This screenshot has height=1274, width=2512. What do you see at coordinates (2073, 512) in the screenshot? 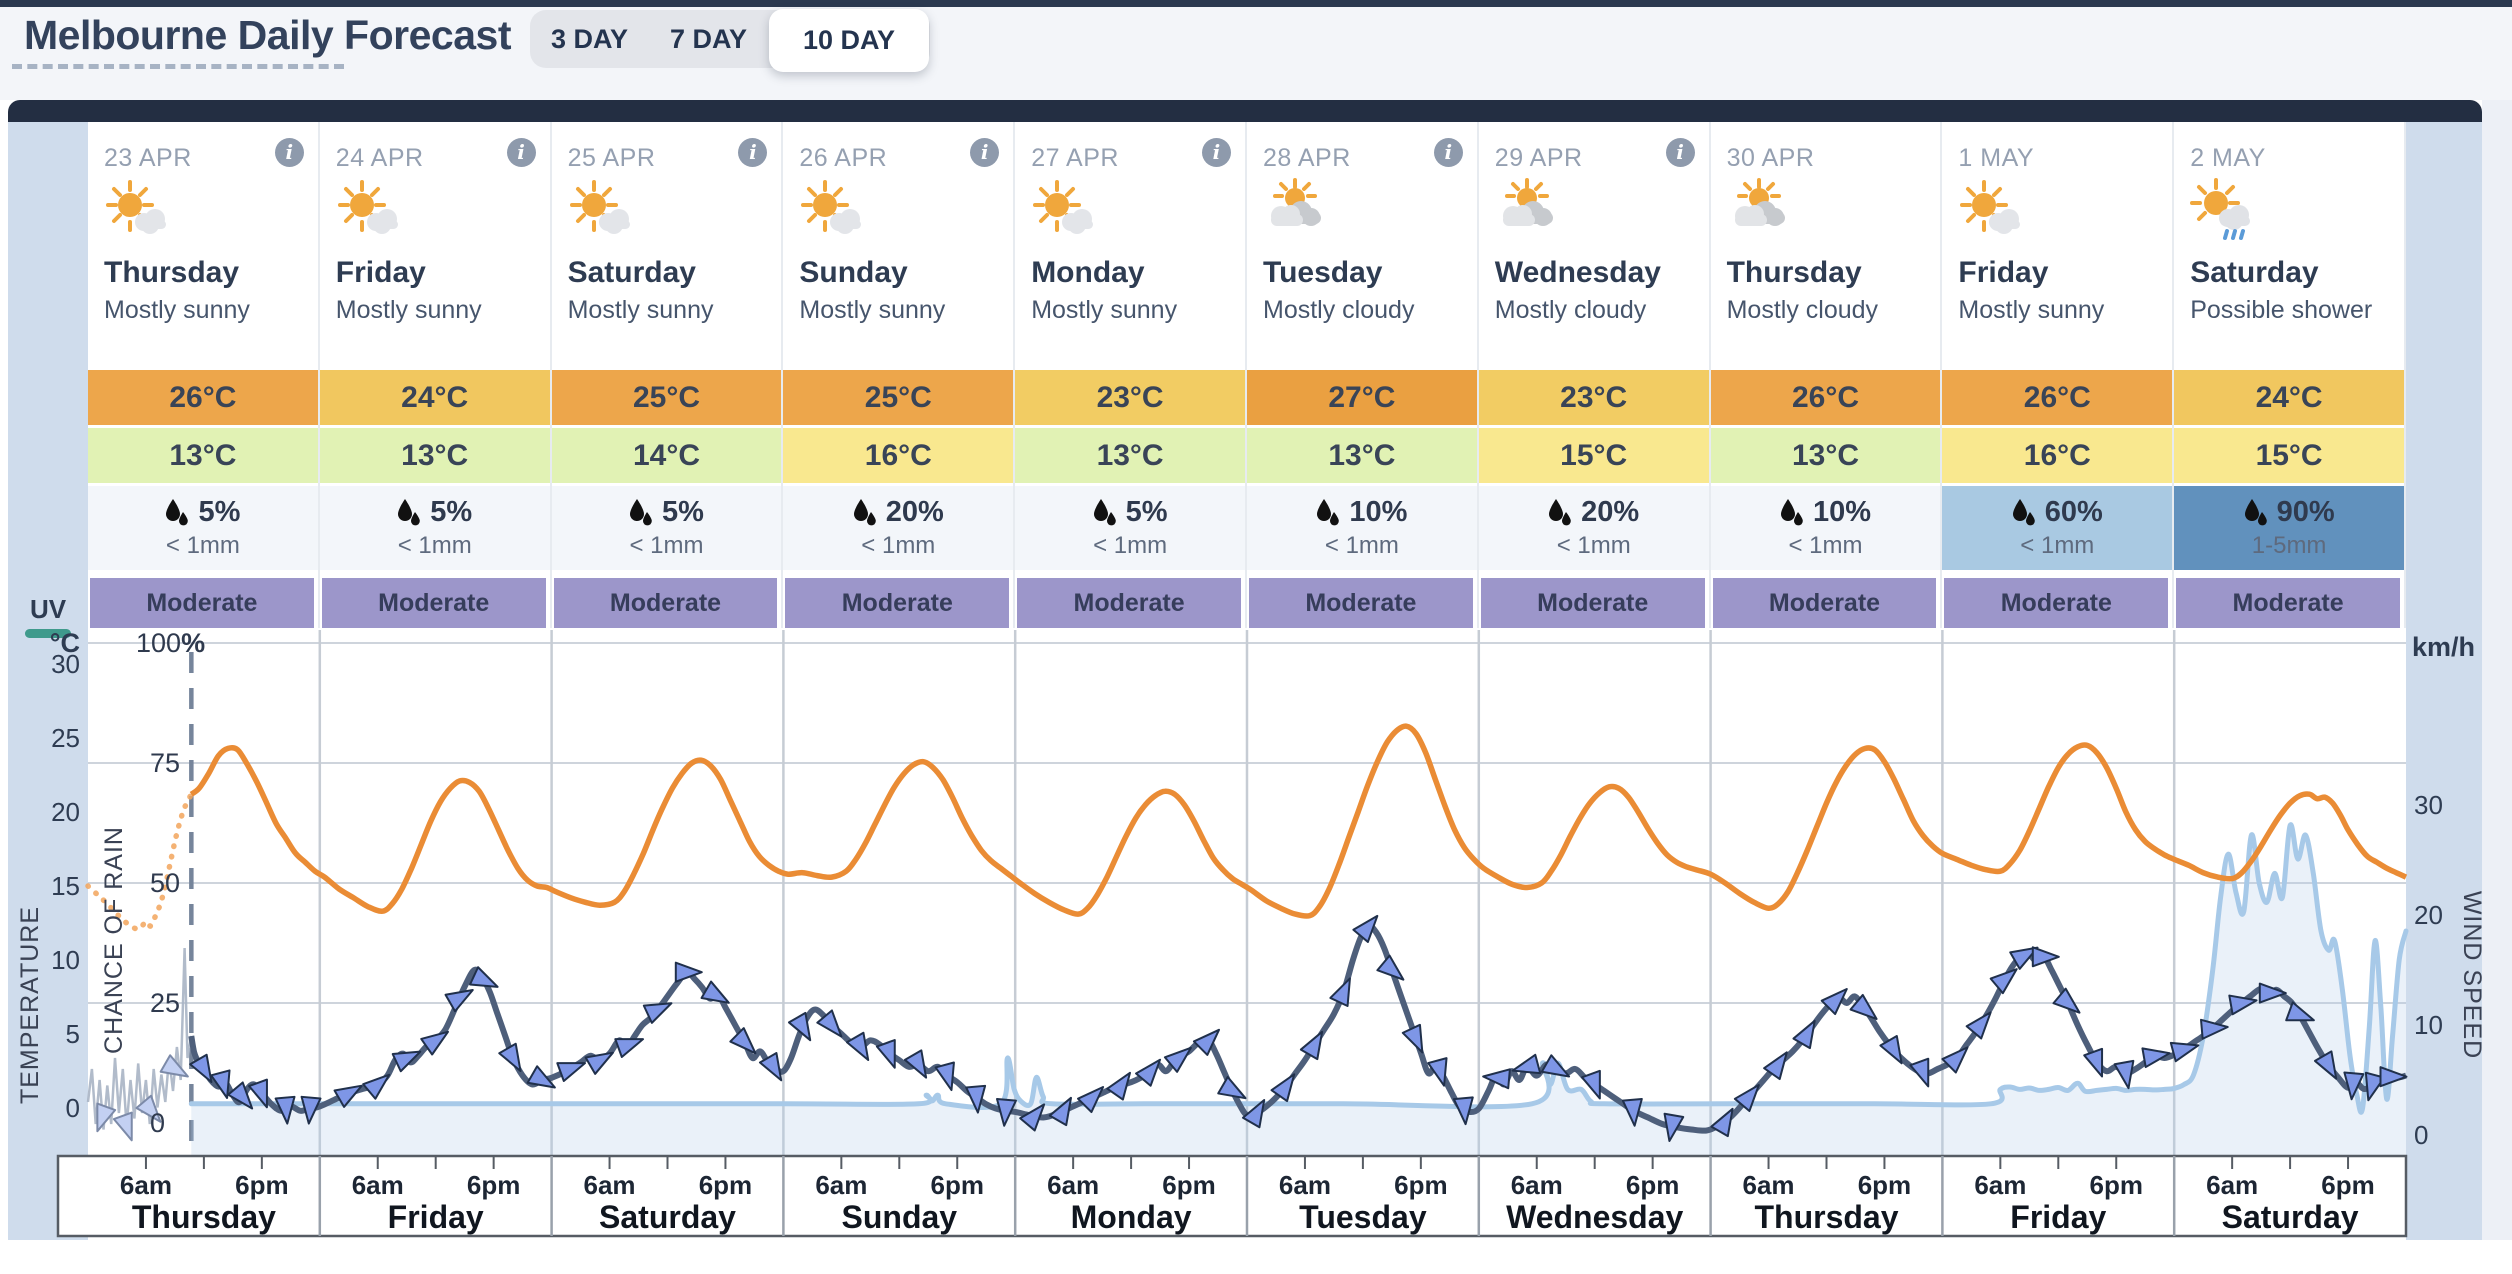
I see `rain-percent: 60%` at bounding box center [2073, 512].